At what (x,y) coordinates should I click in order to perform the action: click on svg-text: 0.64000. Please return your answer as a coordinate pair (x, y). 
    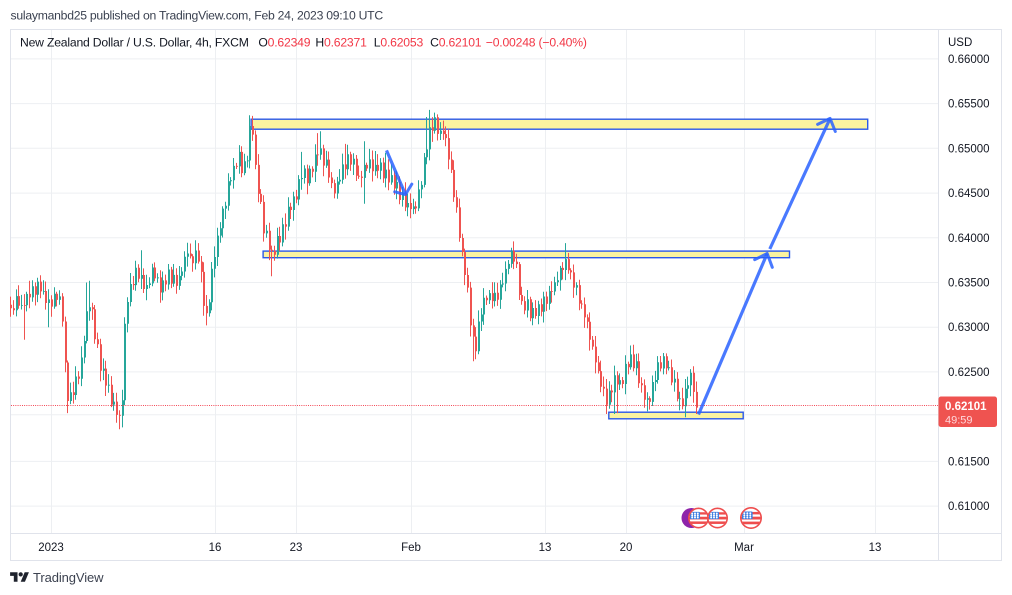
    Looking at the image, I should click on (969, 239).